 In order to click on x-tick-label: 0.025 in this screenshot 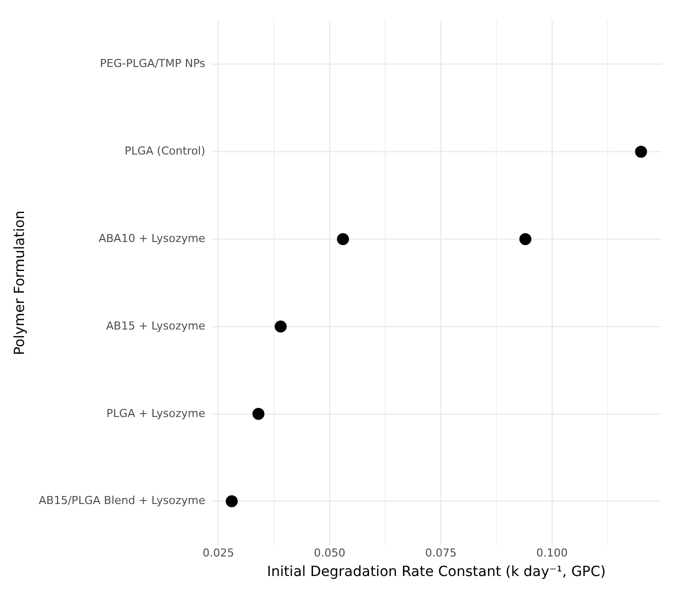, I will do `click(218, 553)`.